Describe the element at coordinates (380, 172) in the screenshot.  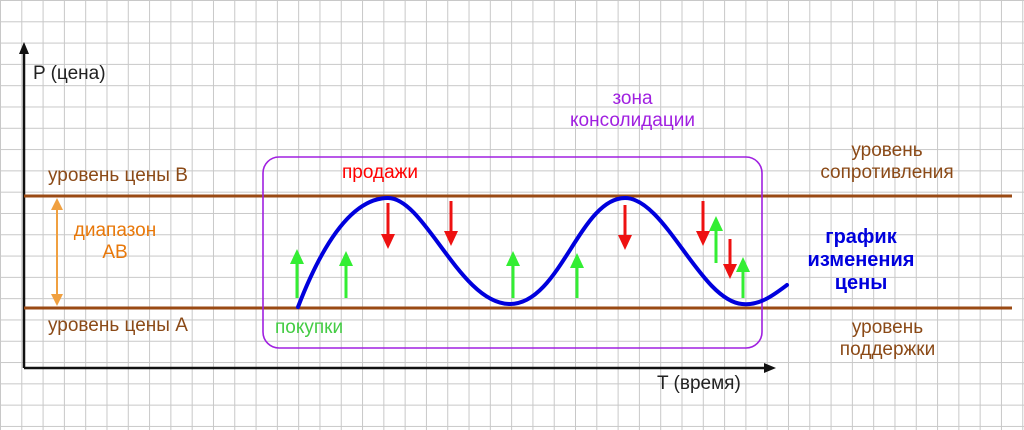
I see `sells-label: продажи` at that location.